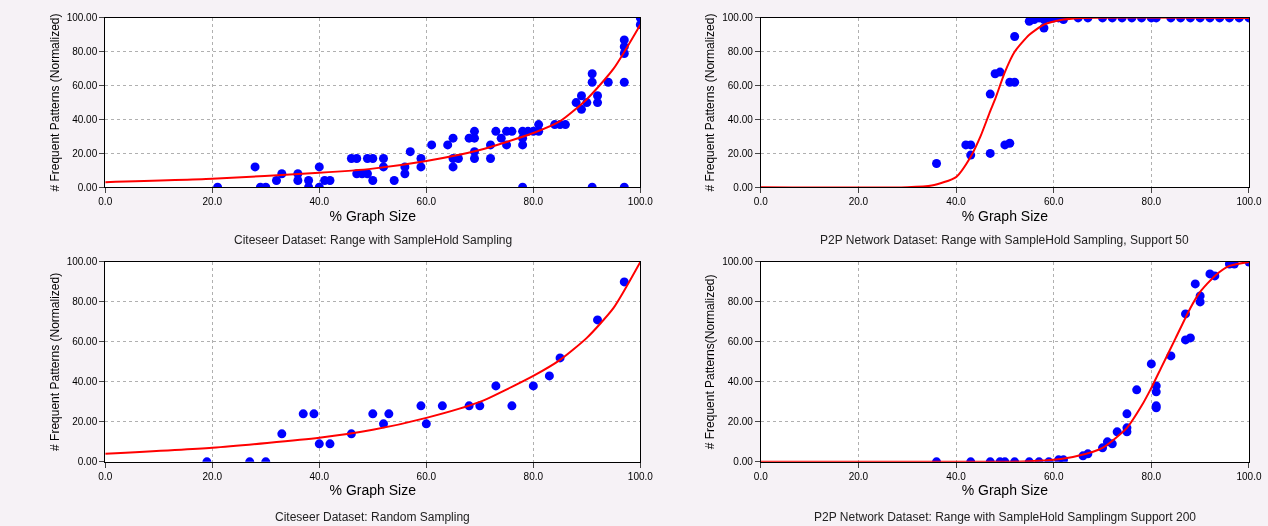 This screenshot has height=526, width=1268. Describe the element at coordinates (1004, 240) in the screenshot. I see `text: P2P Network Dataset: Range with SampleHold Sampling, Support 50` at that location.